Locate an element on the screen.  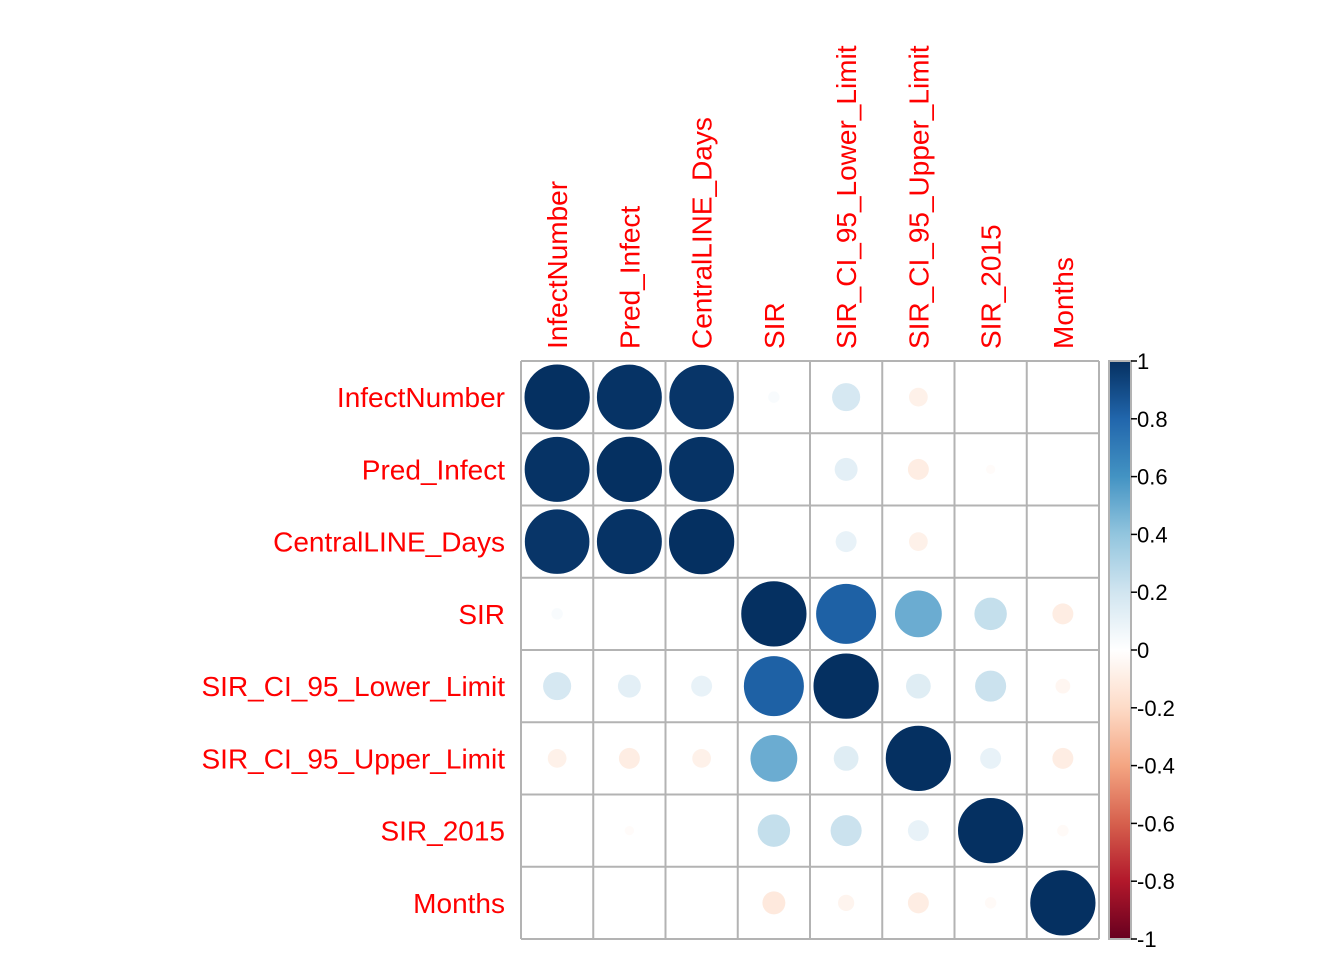
colorbar-tick-label: 0.2 is located at coordinates (1152, 592).